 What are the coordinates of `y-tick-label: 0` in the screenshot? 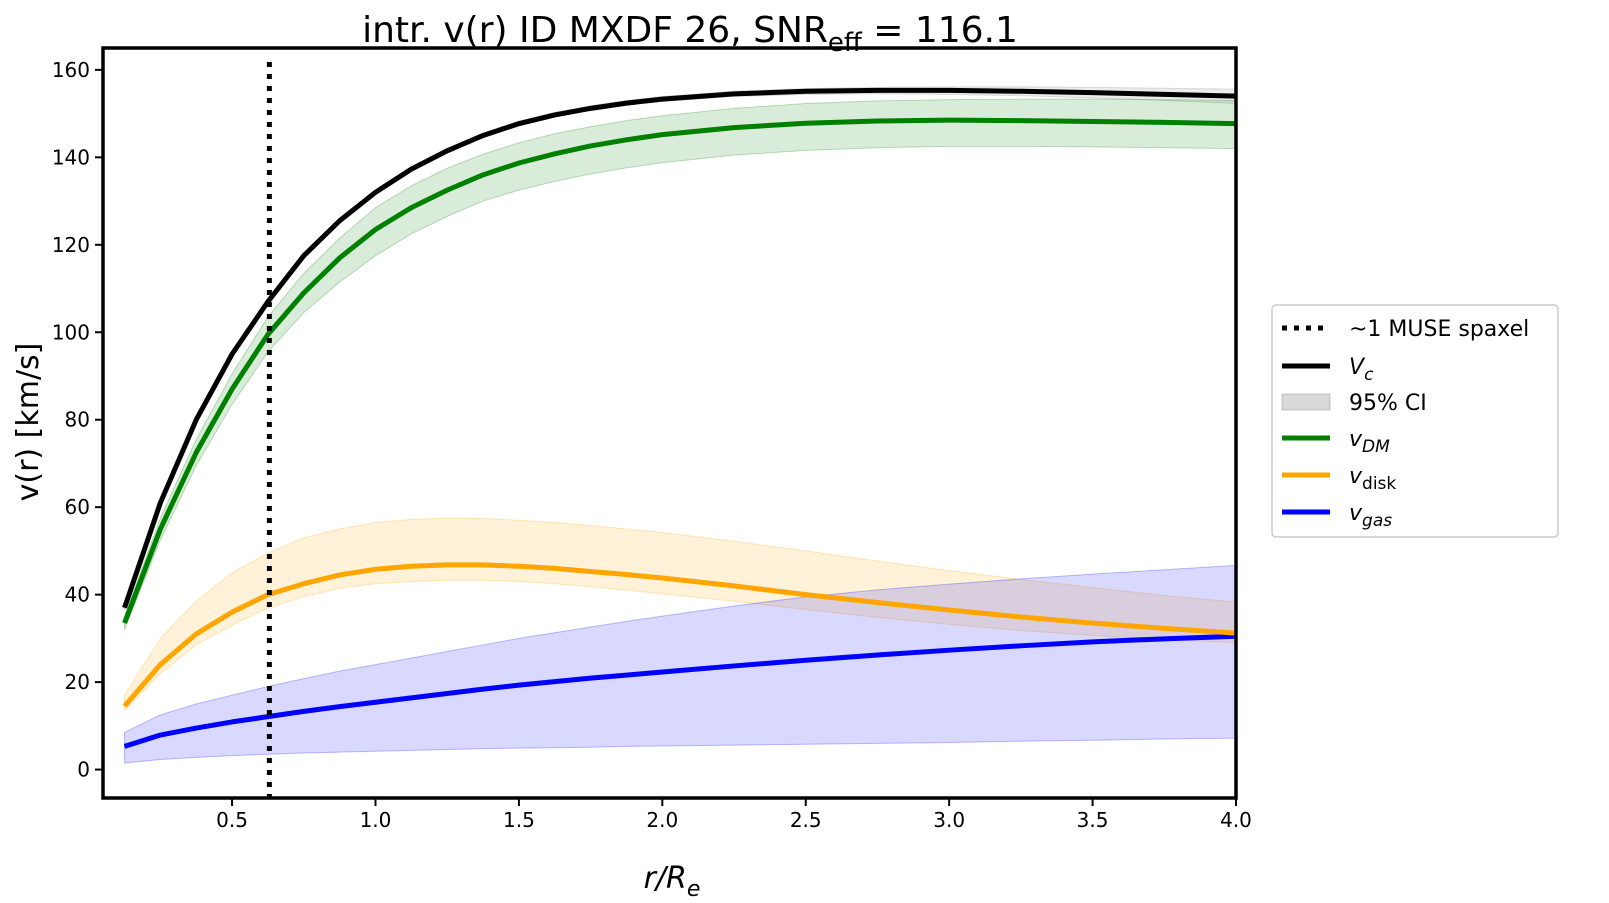 It's located at (83, 770).